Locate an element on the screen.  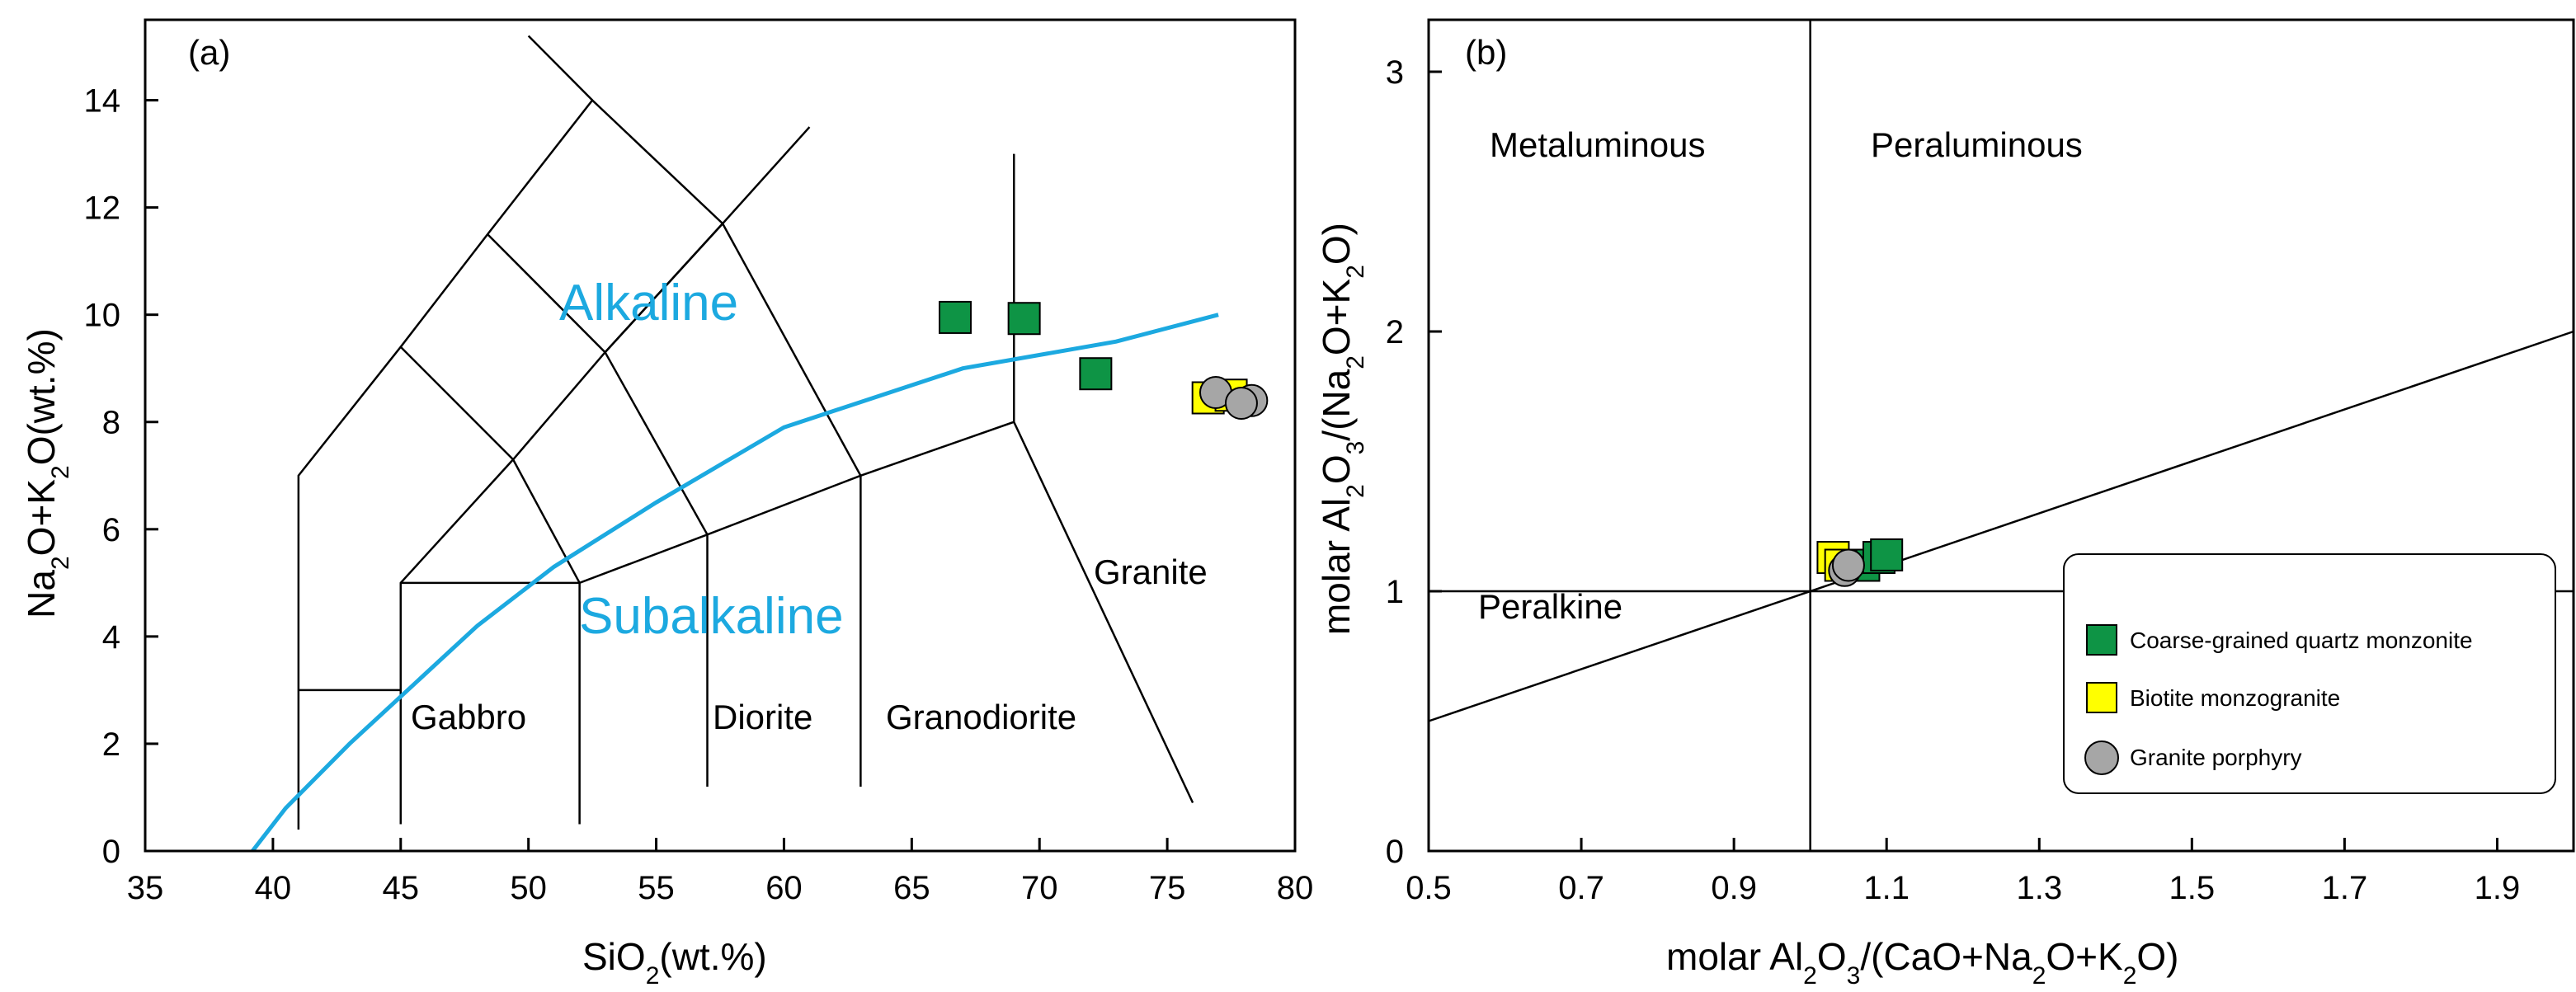
legend-swatch-quartz-monzonite is located at coordinates (2101, 640).